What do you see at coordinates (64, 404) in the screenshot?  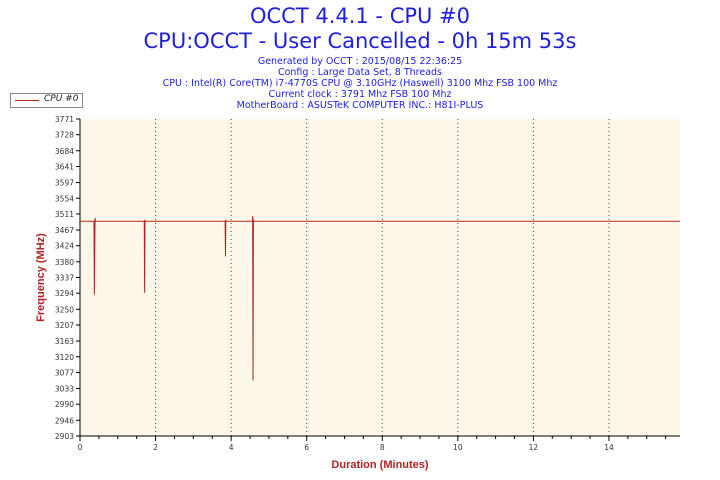 I see `y-tick-label: 2990` at bounding box center [64, 404].